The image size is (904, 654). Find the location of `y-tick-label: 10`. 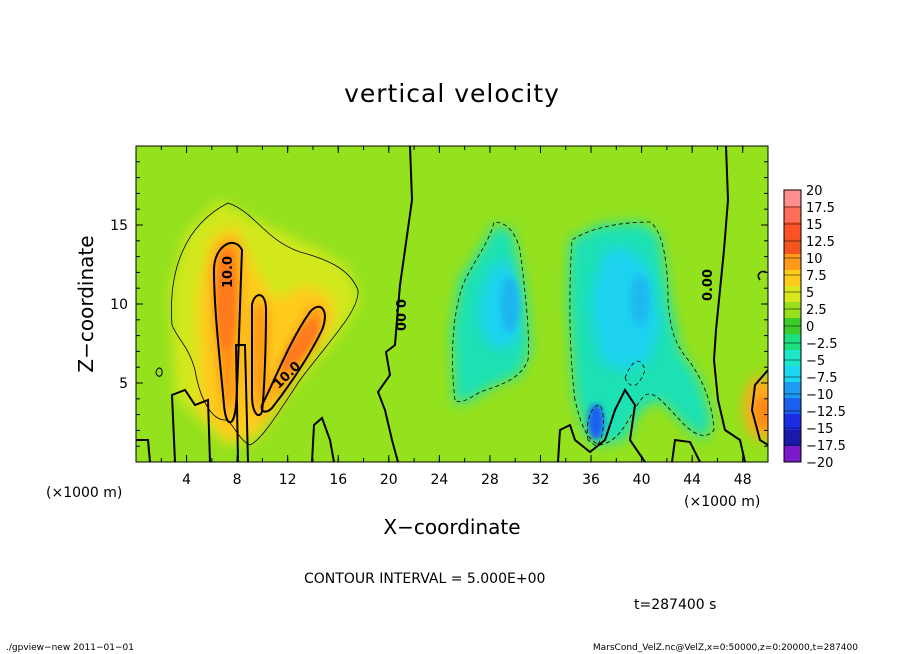

y-tick-label: 10 is located at coordinates (119, 305).